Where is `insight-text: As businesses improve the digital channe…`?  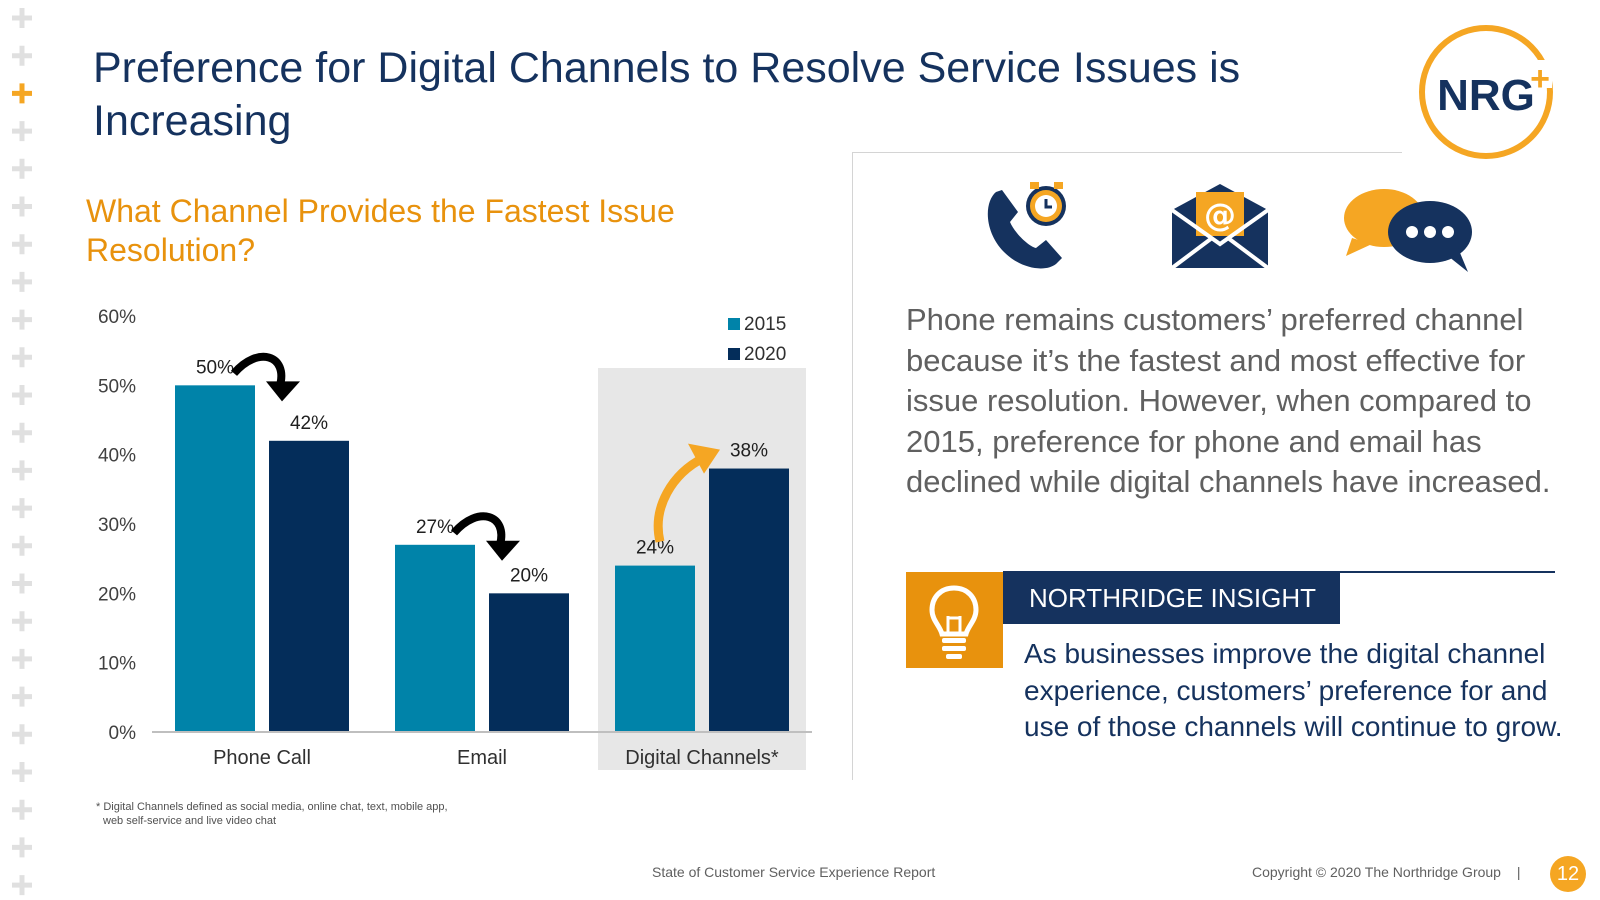
insight-text: As businesses improve the digital channe… is located at coordinates (1293, 690).